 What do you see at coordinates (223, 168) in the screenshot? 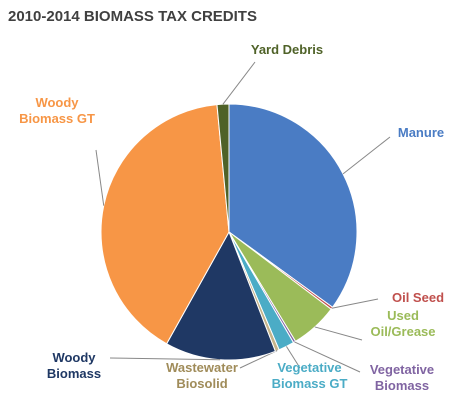
I see `pie-slice` at bounding box center [223, 168].